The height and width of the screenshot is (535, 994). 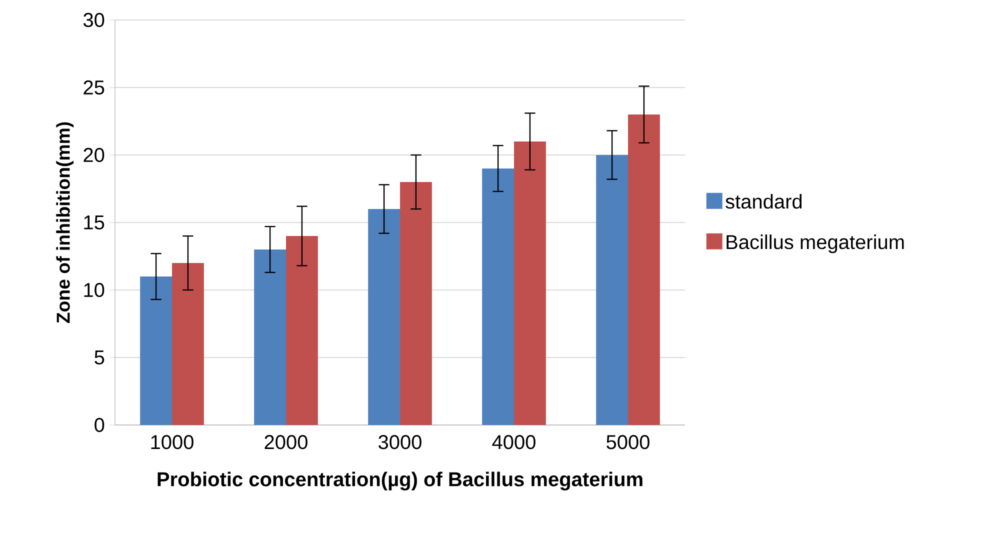 What do you see at coordinates (99, 425) in the screenshot?
I see `y-tick-label: 0` at bounding box center [99, 425].